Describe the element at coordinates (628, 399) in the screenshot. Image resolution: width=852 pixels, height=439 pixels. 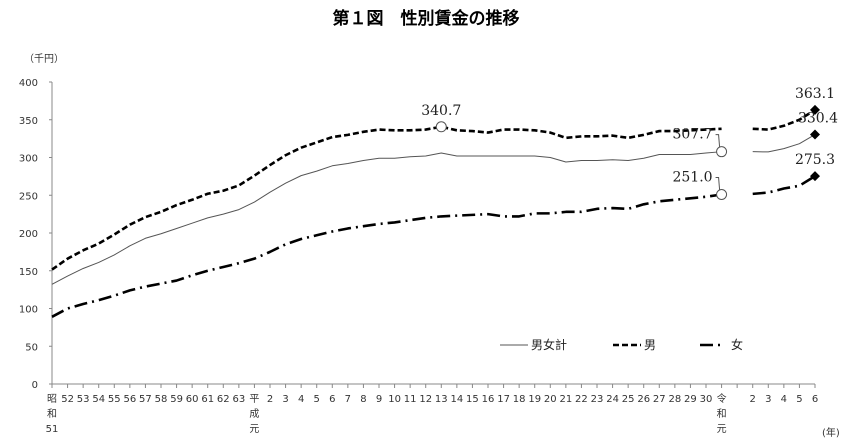
I see `x-tick-label: 25` at that location.